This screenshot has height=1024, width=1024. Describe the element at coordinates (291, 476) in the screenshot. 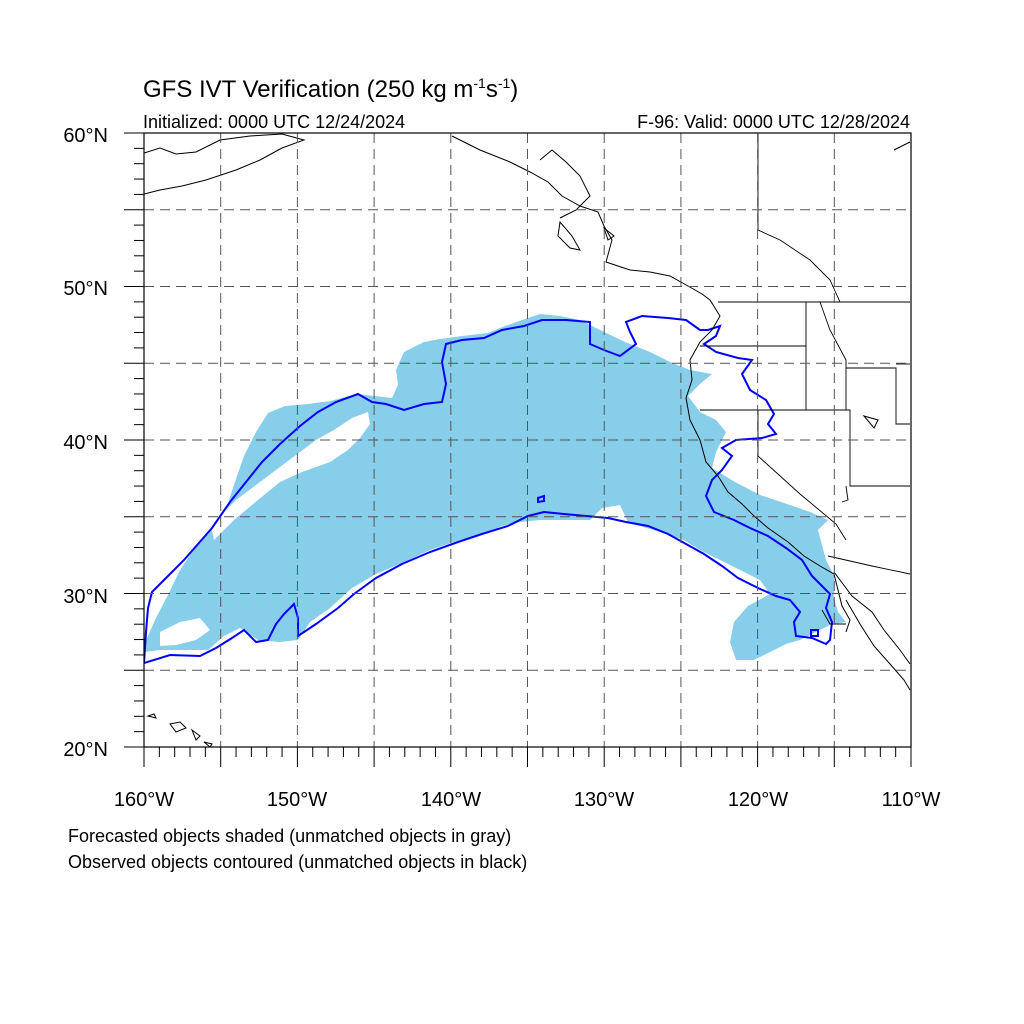

I see `forecast-gap` at that location.